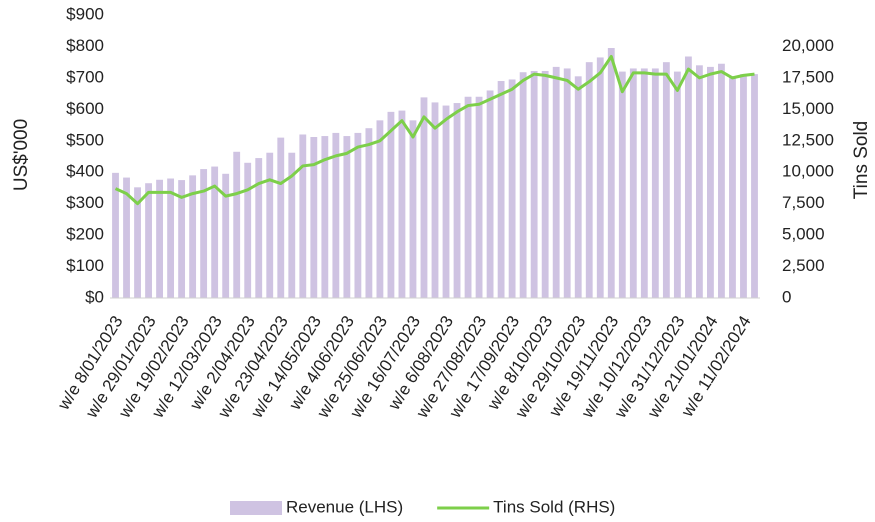 This screenshot has width=875, height=522. I want to click on legend-swatch, so click(256, 508).